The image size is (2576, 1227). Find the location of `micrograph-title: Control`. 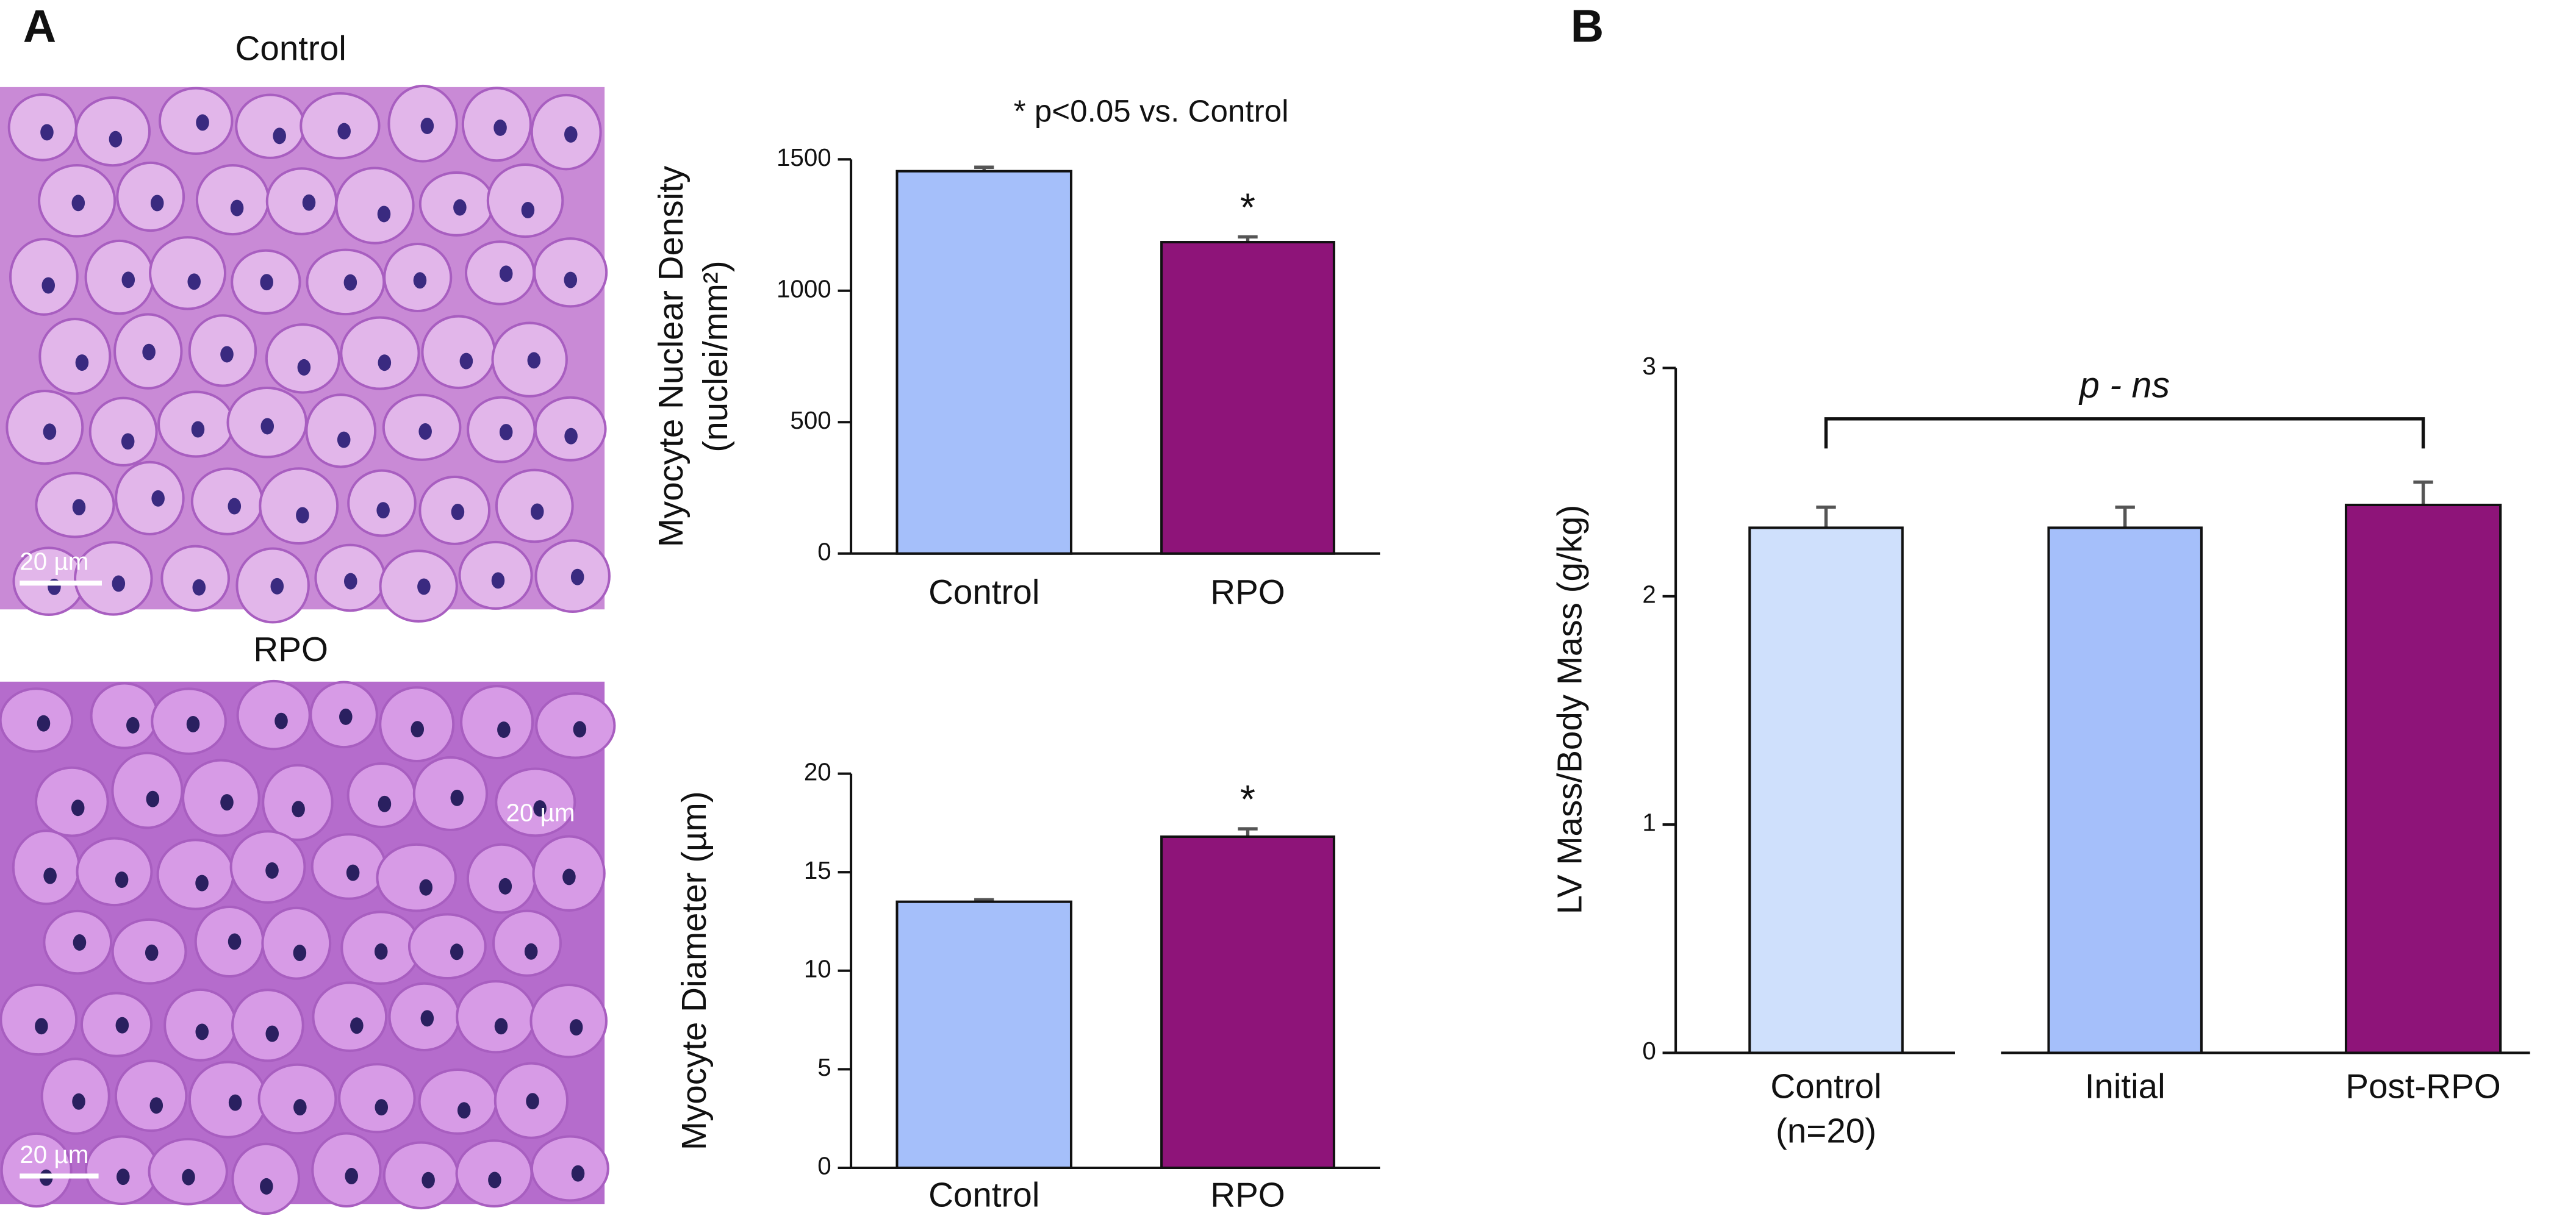

micrograph-title: Control is located at coordinates (291, 49).